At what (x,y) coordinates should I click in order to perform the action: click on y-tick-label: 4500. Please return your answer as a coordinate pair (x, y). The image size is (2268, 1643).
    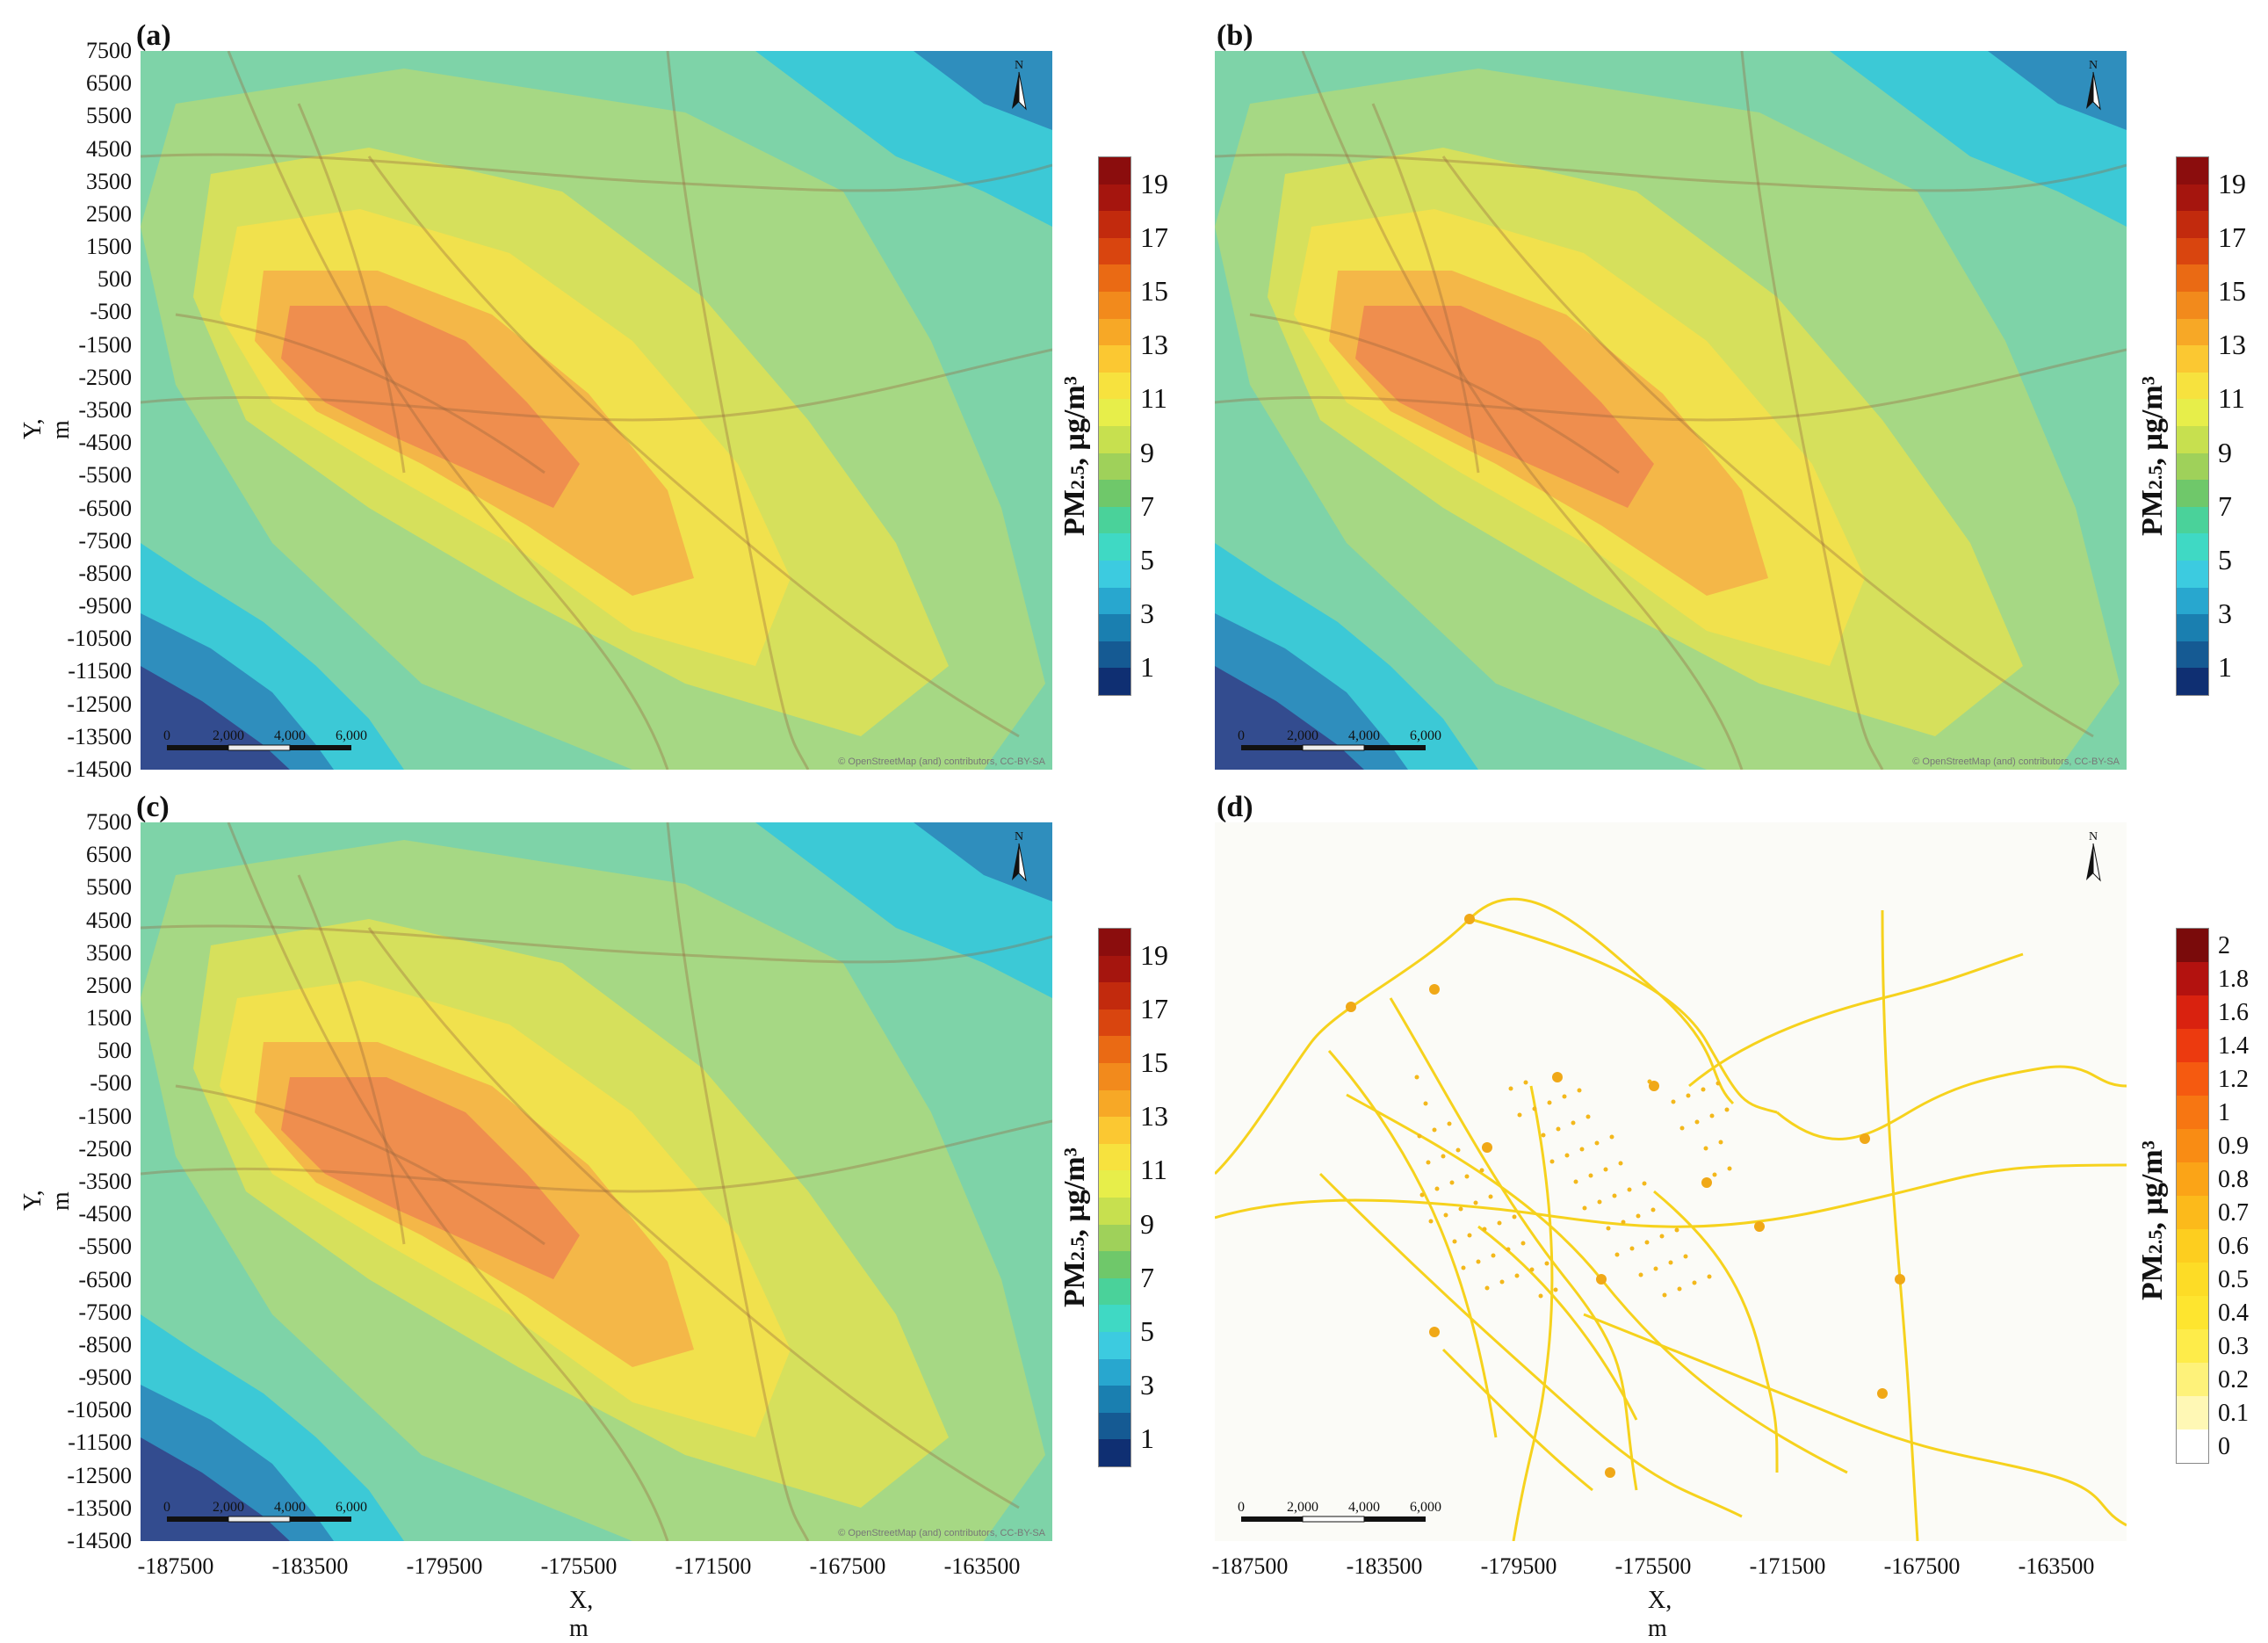
    Looking at the image, I should click on (109, 148).